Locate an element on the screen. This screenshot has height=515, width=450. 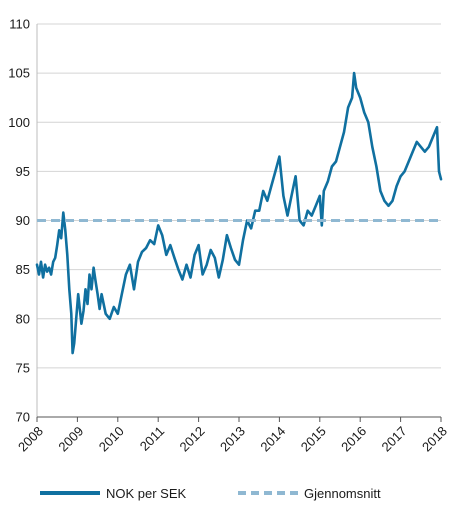
legend-label: Gjennomsnitt is located at coordinates (342, 493).